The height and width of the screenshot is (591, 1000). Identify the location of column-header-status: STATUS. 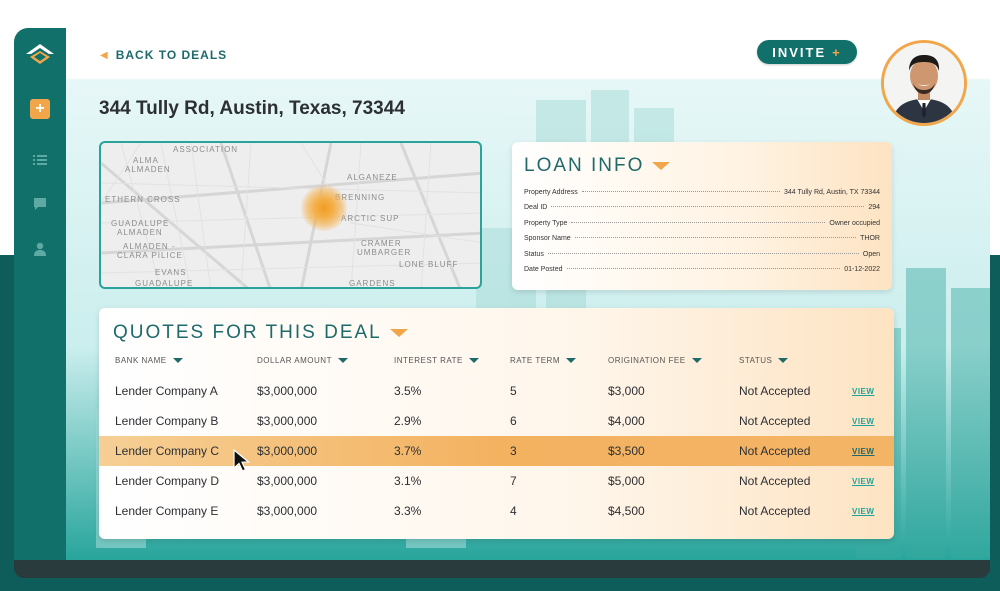
(764, 360).